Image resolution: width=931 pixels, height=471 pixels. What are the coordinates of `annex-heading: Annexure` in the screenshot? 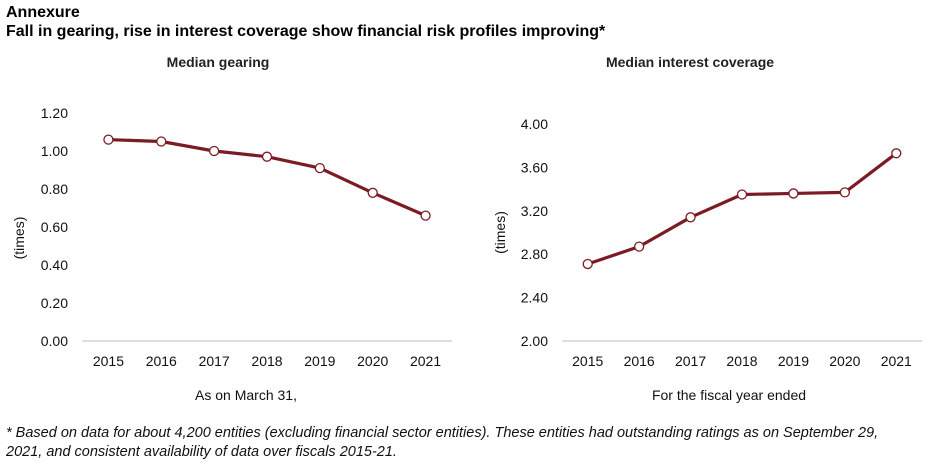 It's located at (43, 12).